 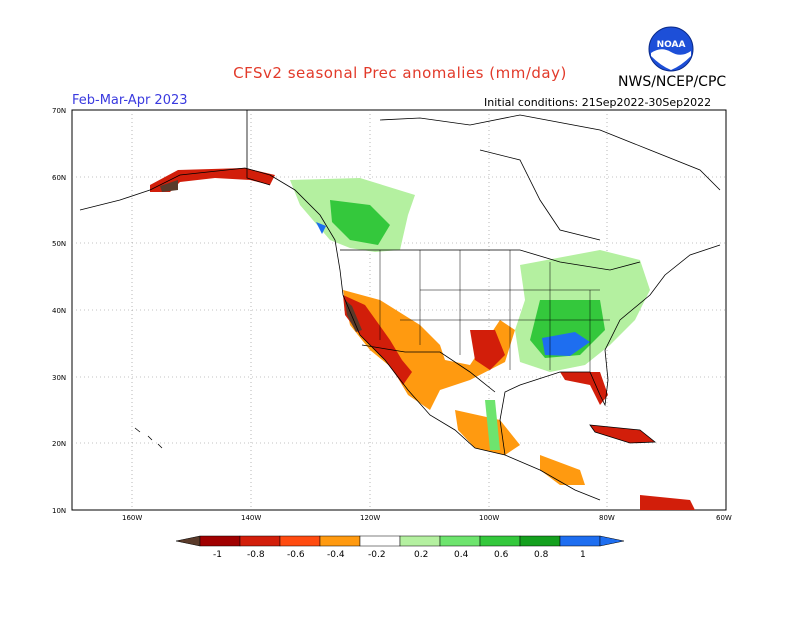 I want to click on southwest-dry-light, so click(x=429, y=350).